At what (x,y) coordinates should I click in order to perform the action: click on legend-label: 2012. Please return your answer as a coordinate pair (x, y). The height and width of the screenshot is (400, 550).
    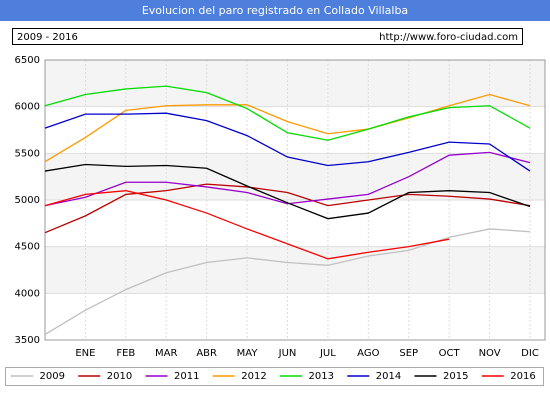
    Looking at the image, I should click on (253, 376).